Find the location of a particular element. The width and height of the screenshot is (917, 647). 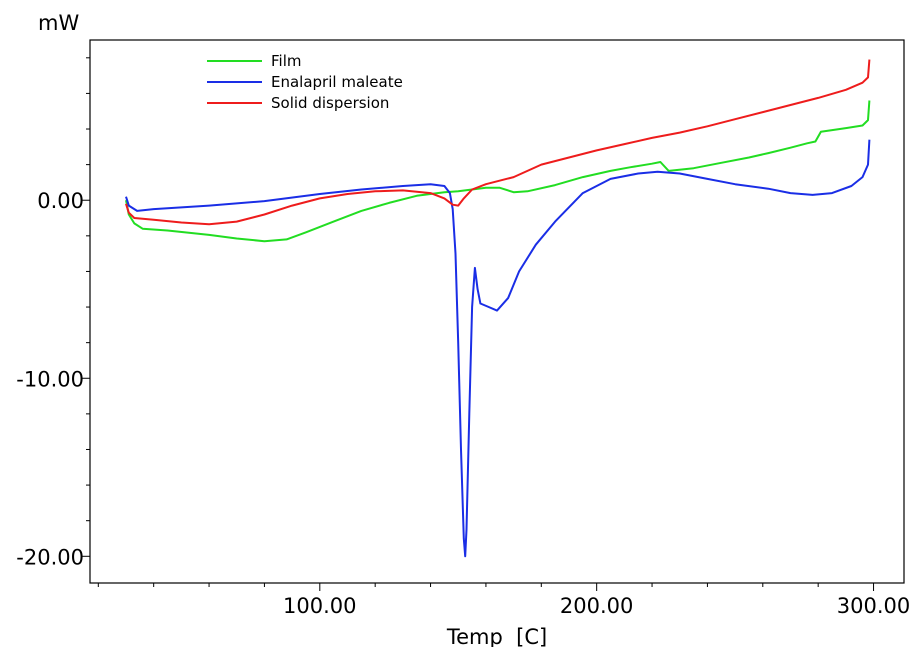

y-axis-title: mW is located at coordinates (58, 23).